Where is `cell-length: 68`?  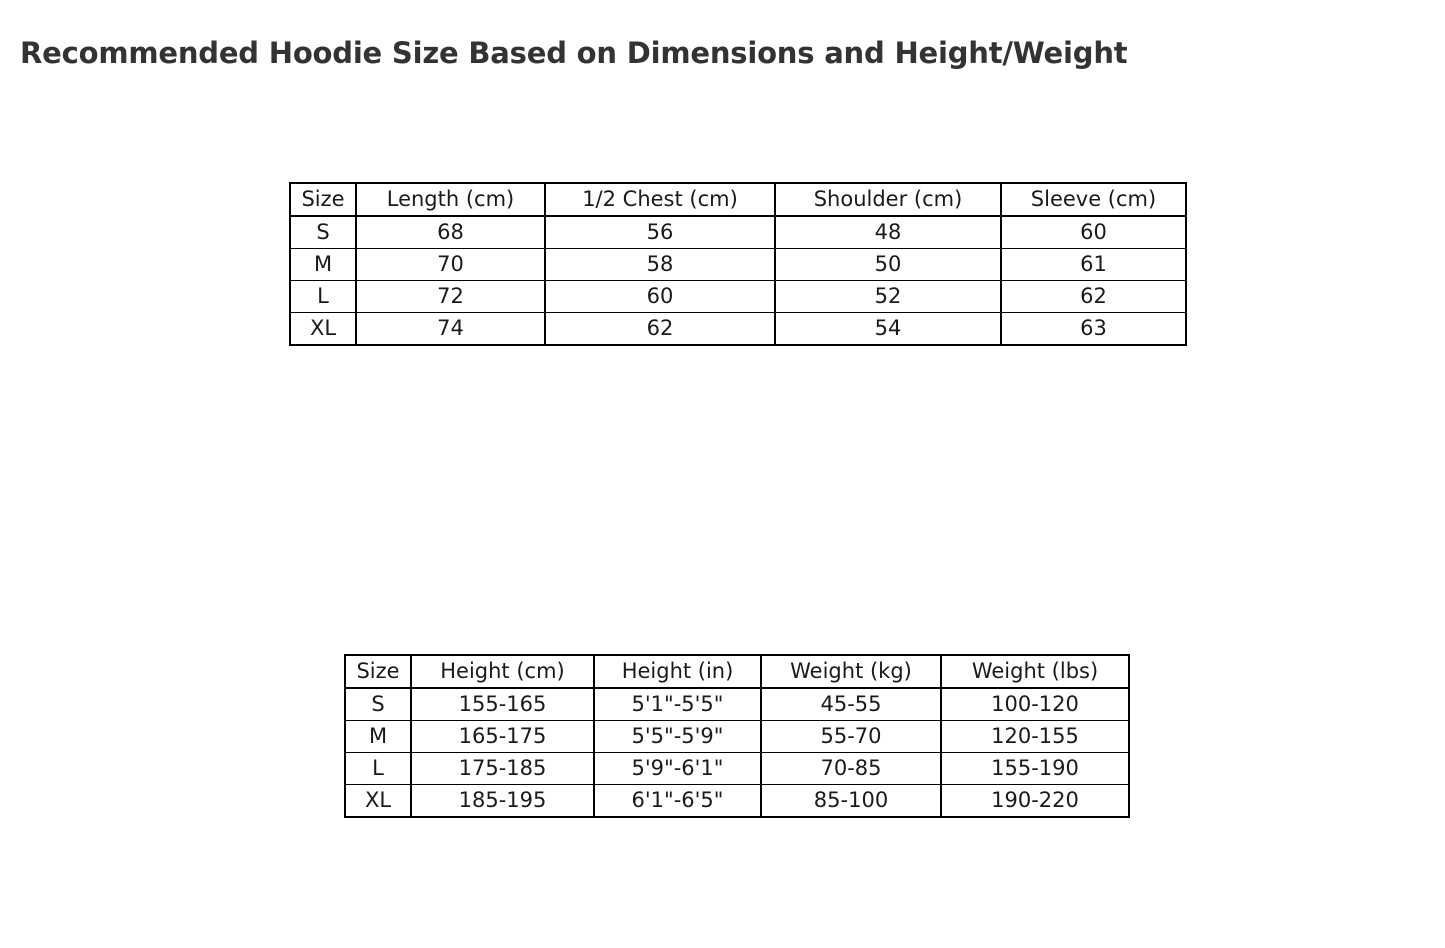 cell-length: 68 is located at coordinates (450, 232).